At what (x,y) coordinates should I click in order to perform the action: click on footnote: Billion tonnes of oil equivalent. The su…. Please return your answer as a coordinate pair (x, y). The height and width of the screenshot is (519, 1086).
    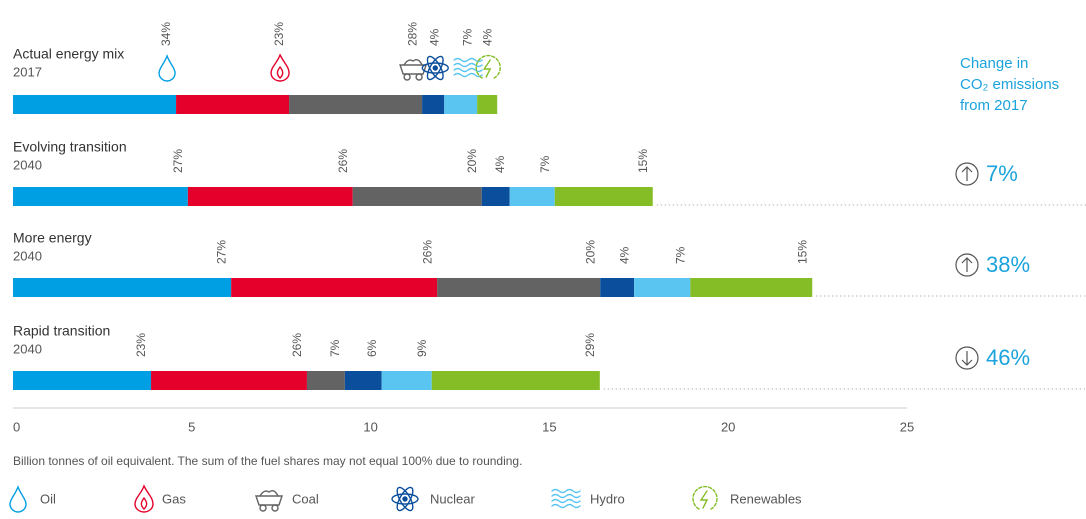
    Looking at the image, I should click on (267, 461).